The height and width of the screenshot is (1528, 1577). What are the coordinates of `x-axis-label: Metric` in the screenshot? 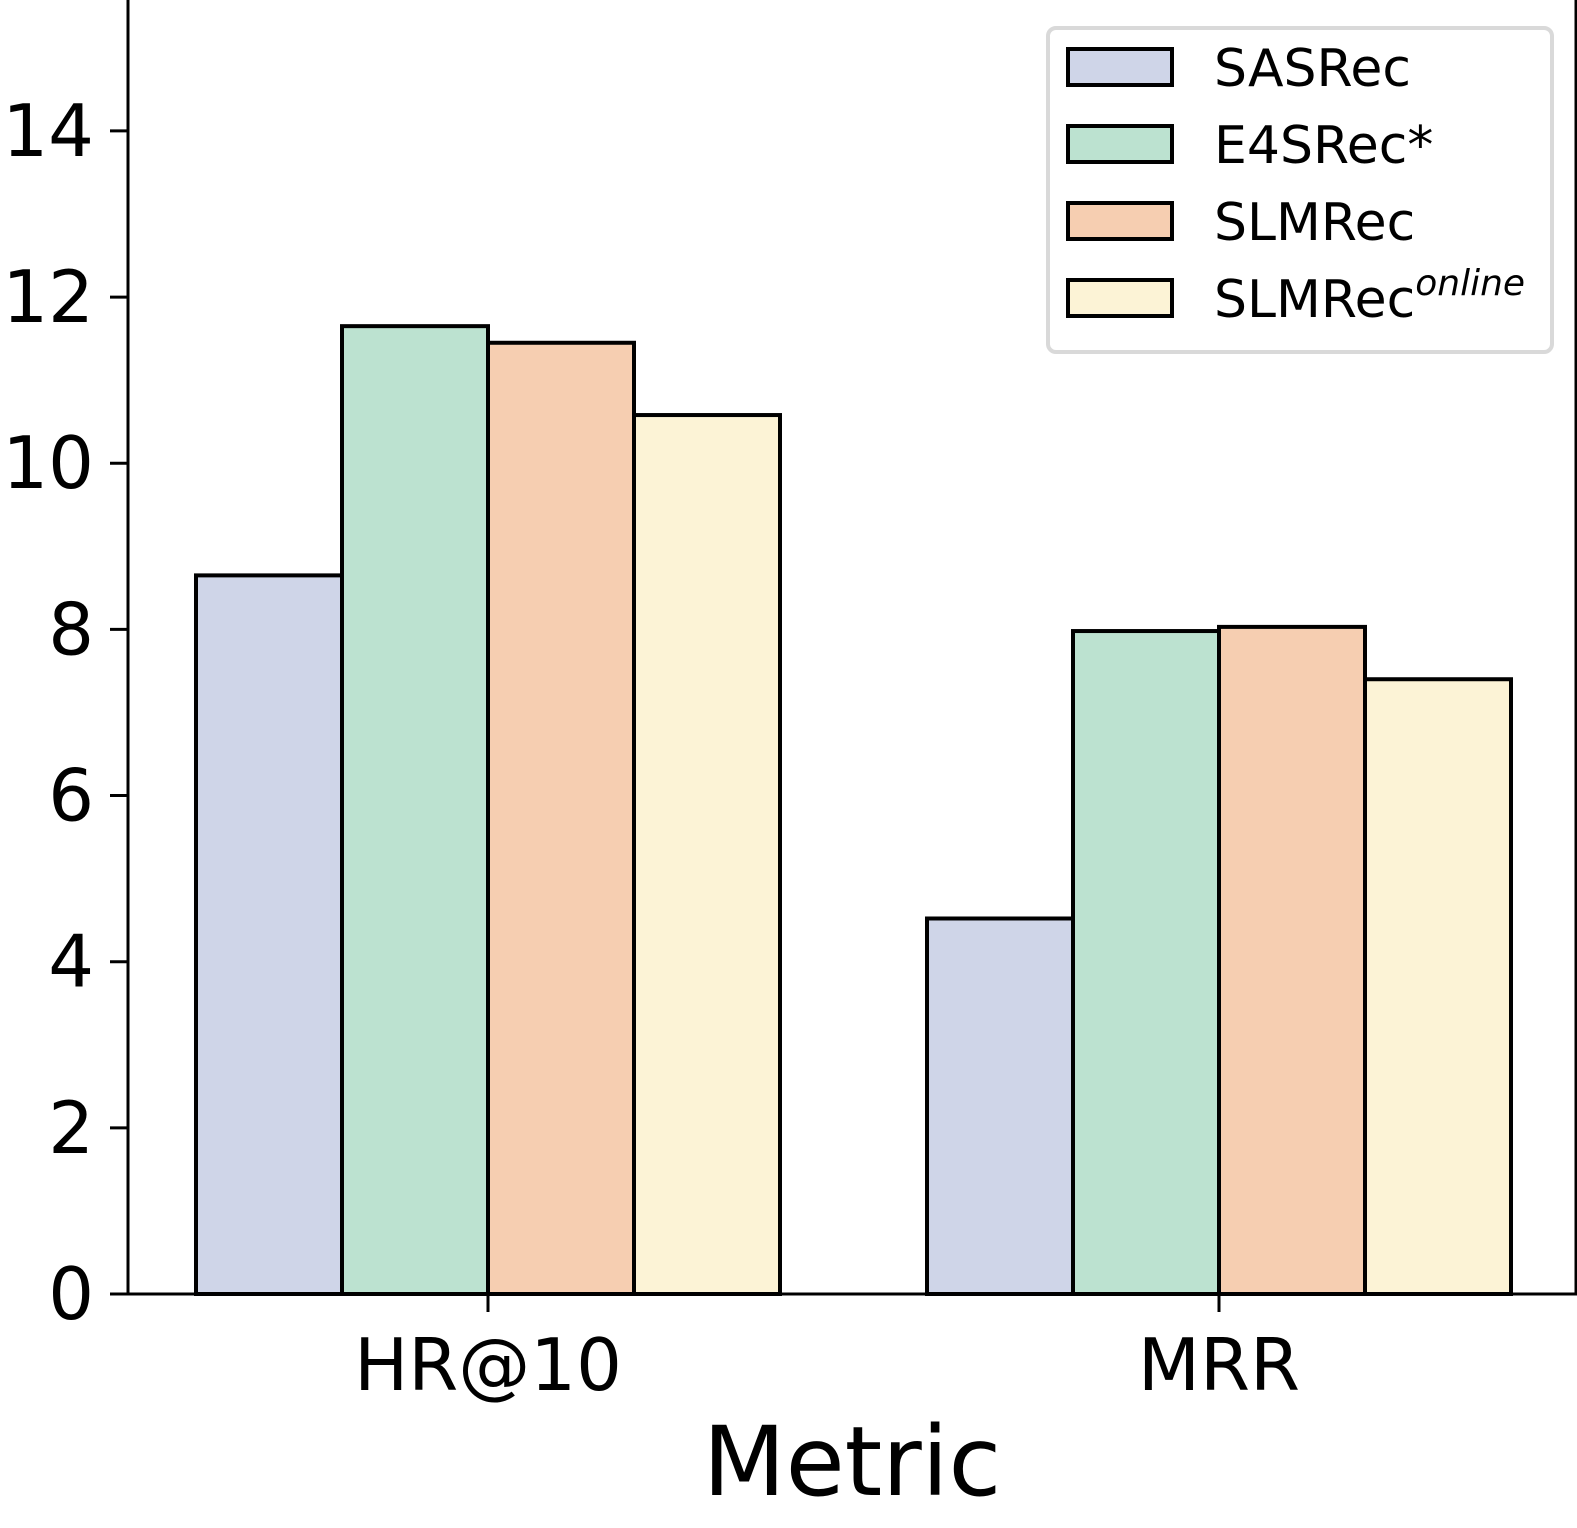 It's located at (852, 1462).